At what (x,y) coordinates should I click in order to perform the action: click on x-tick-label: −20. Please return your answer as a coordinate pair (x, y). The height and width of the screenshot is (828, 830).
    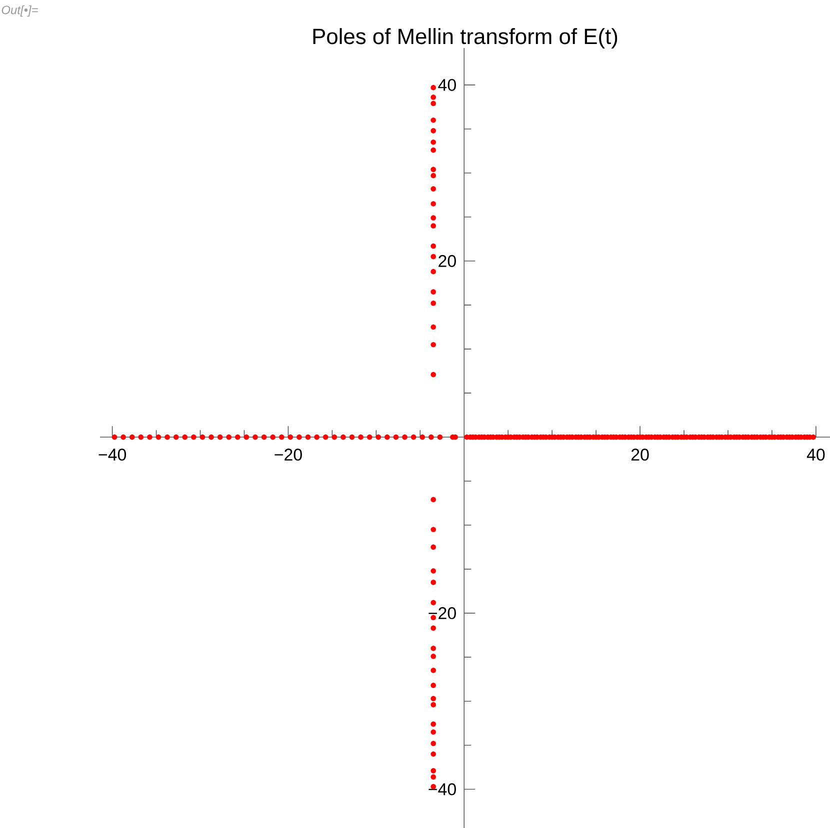
    Looking at the image, I should click on (288, 454).